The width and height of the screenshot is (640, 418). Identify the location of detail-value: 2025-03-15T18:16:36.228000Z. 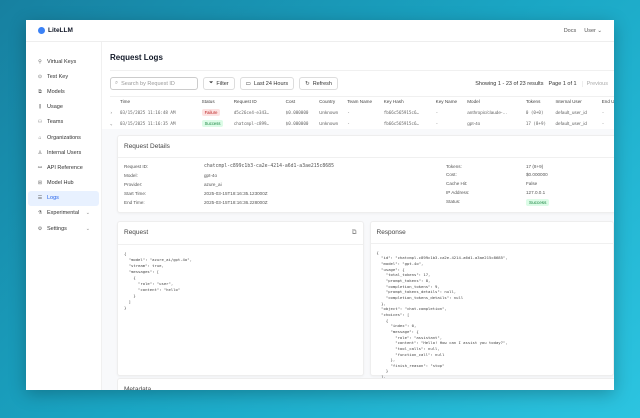
(236, 203).